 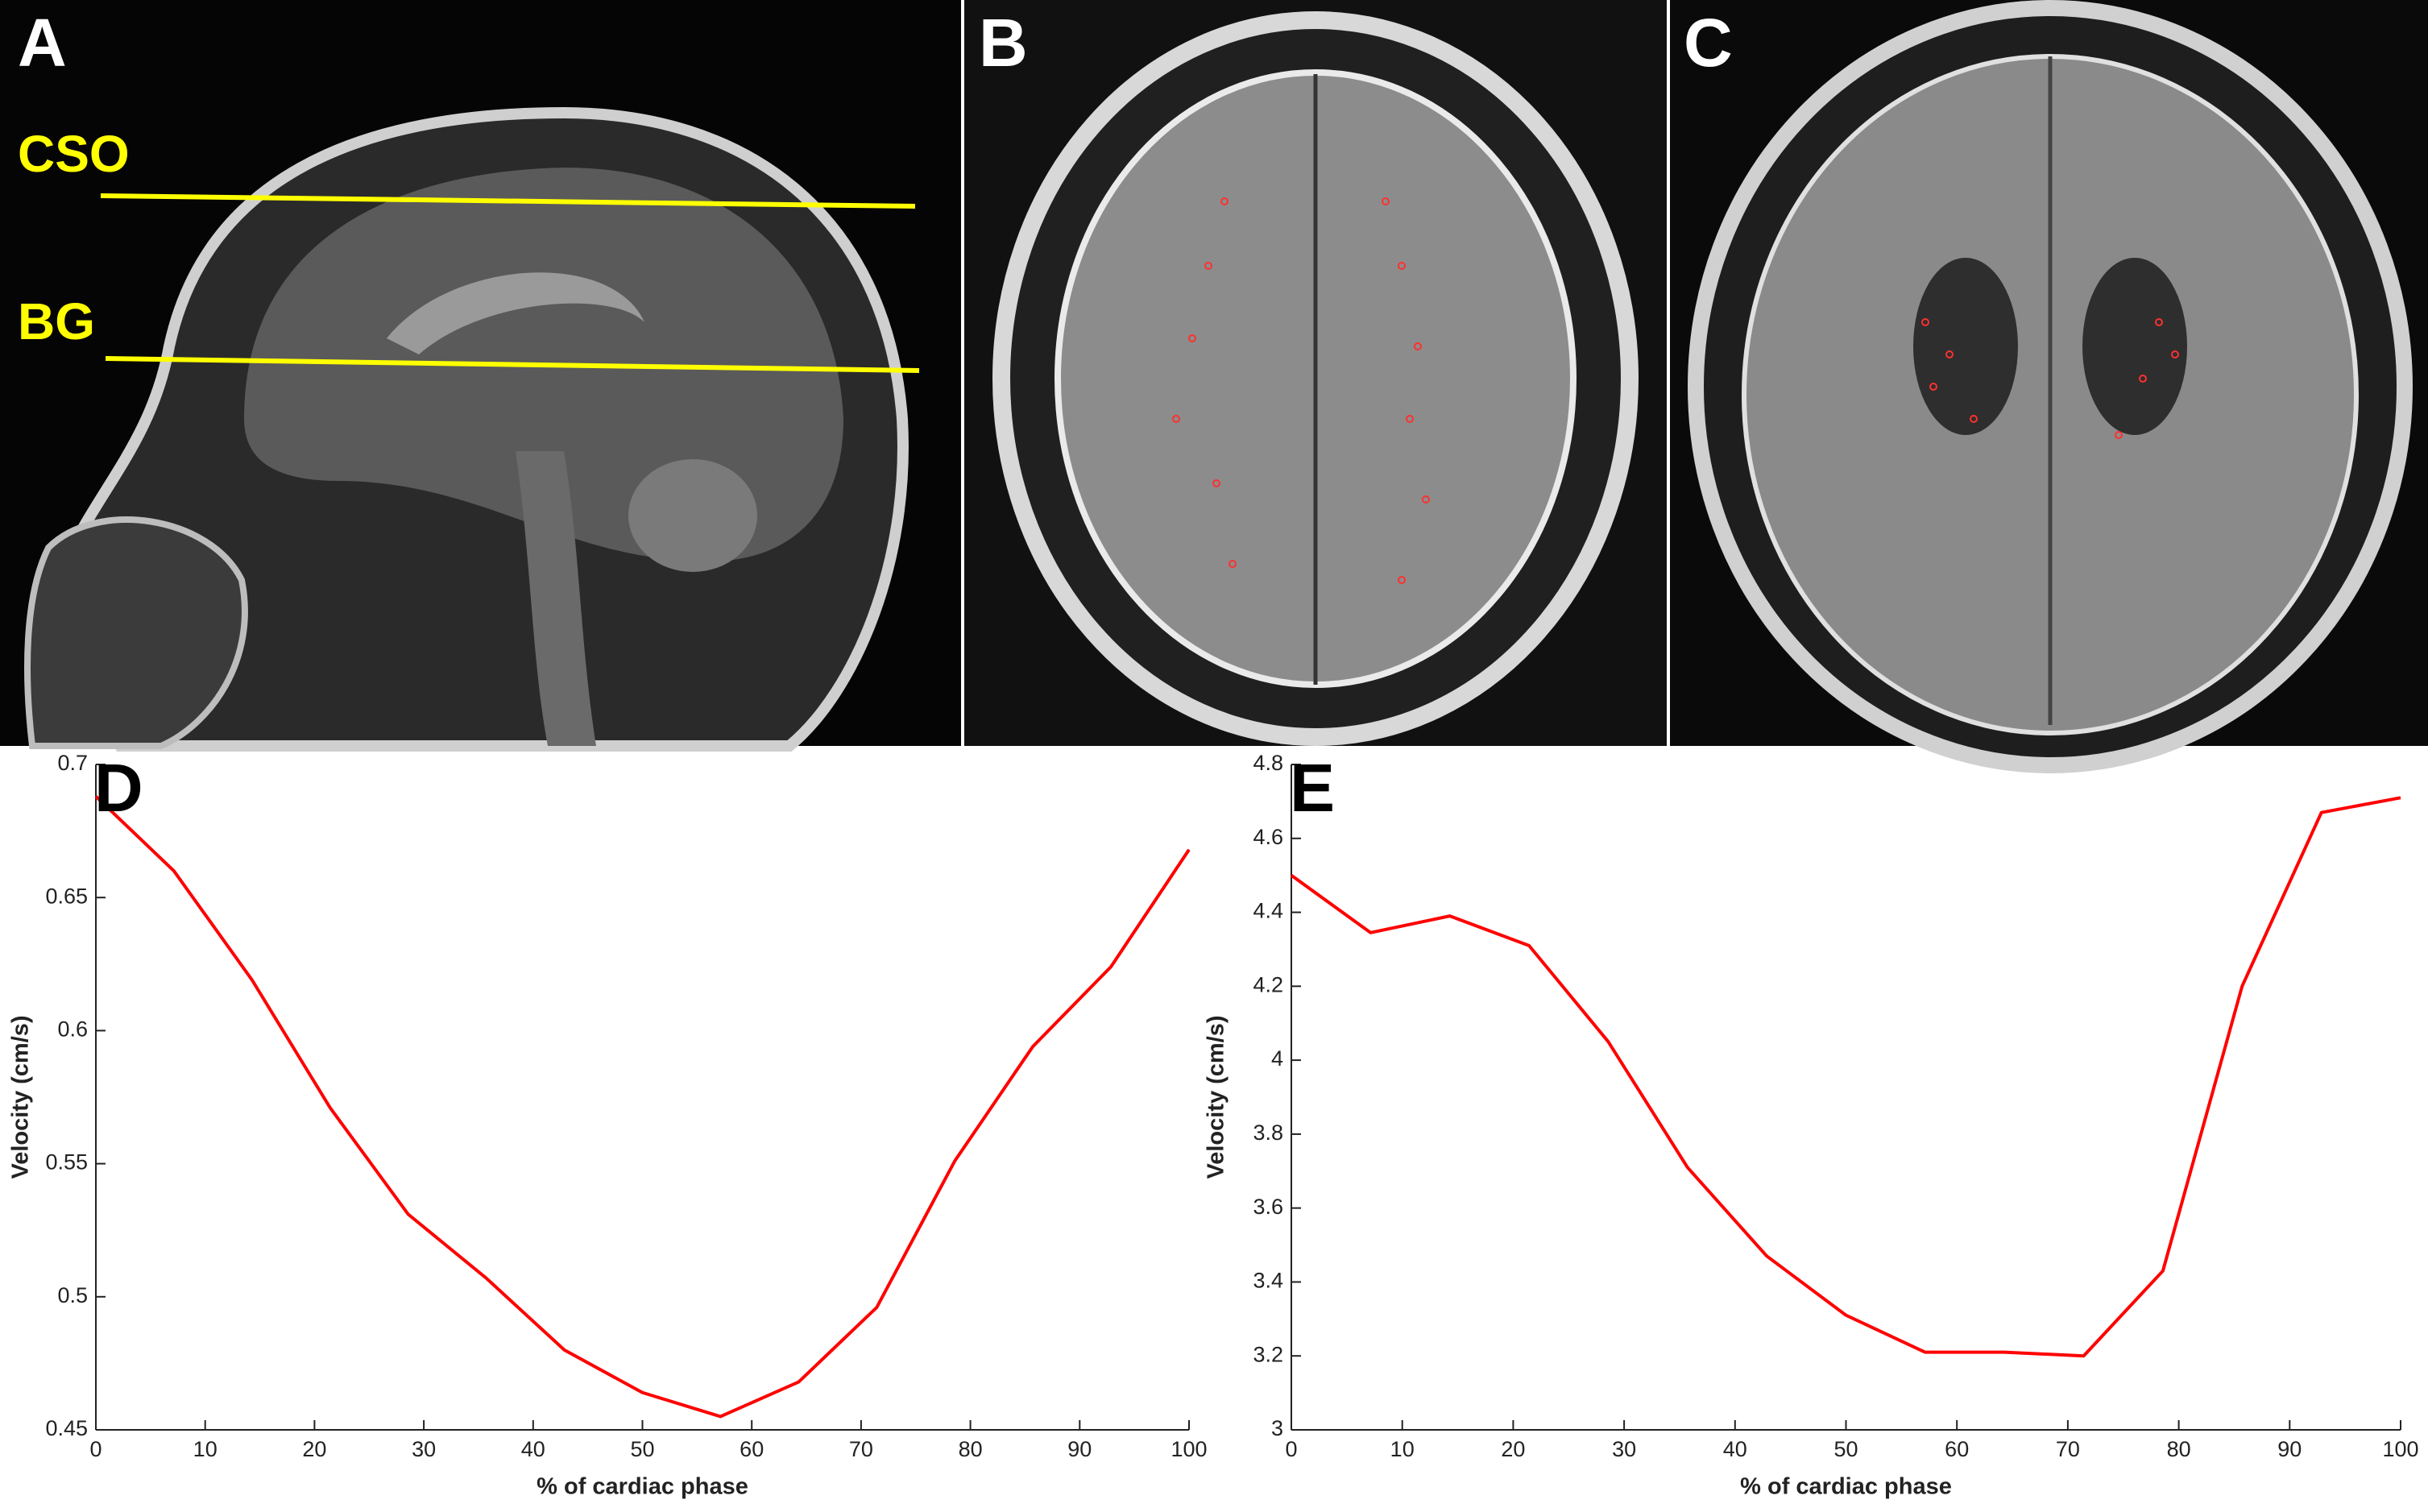 I want to click on y-tick-label: 0.5, so click(x=72, y=1295).